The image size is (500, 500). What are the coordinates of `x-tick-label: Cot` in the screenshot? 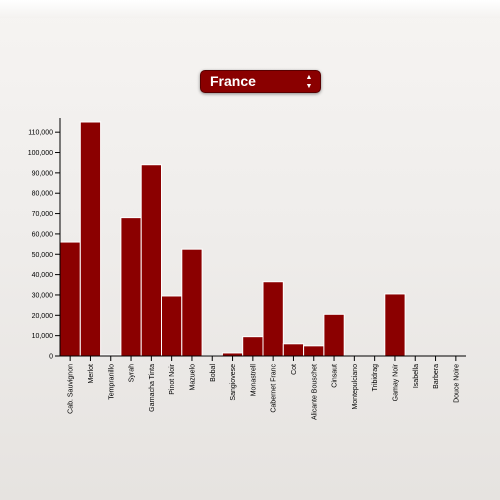 It's located at (294, 369).